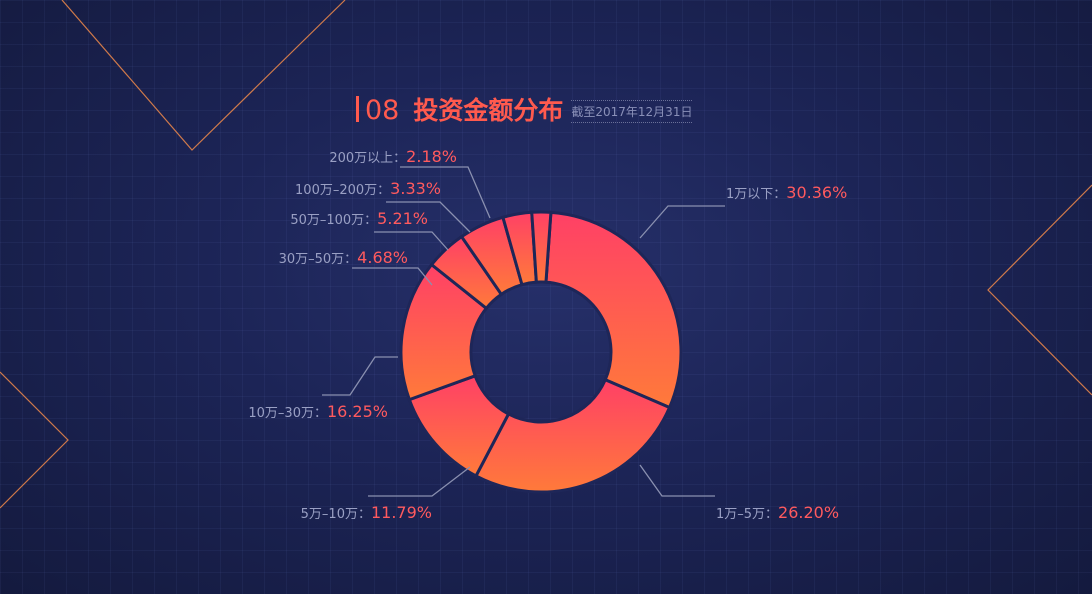 Image resolution: width=1092 pixels, height=594 pixels. What do you see at coordinates (756, 194) in the screenshot?
I see `slice-label-name: 1万以下：` at bounding box center [756, 194].